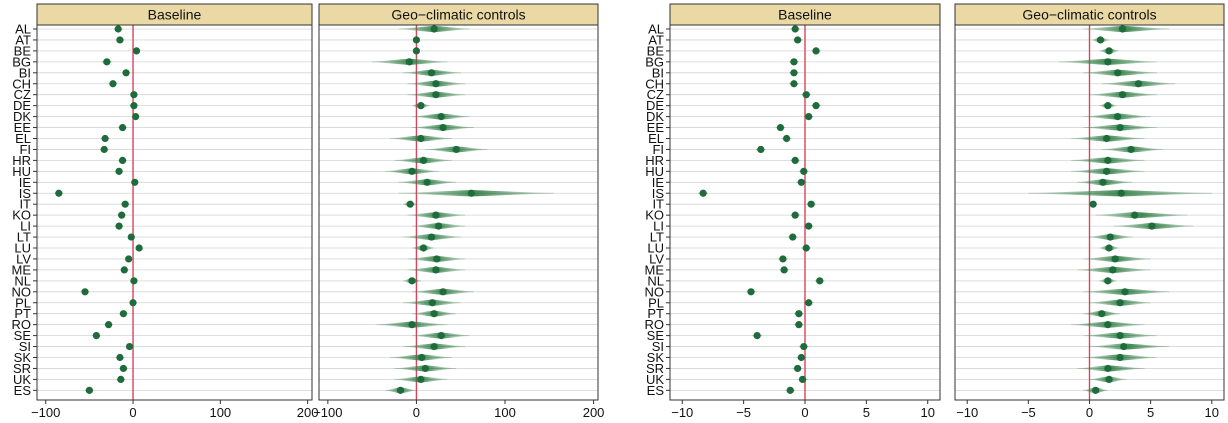  Describe the element at coordinates (656, 50) in the screenshot. I see `y-tick-label: BE` at that location.